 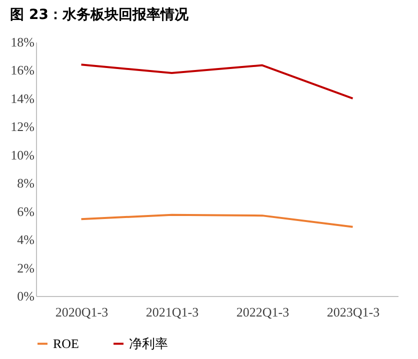 I want to click on x-tick-label: 2022Q1-3, so click(x=263, y=312).